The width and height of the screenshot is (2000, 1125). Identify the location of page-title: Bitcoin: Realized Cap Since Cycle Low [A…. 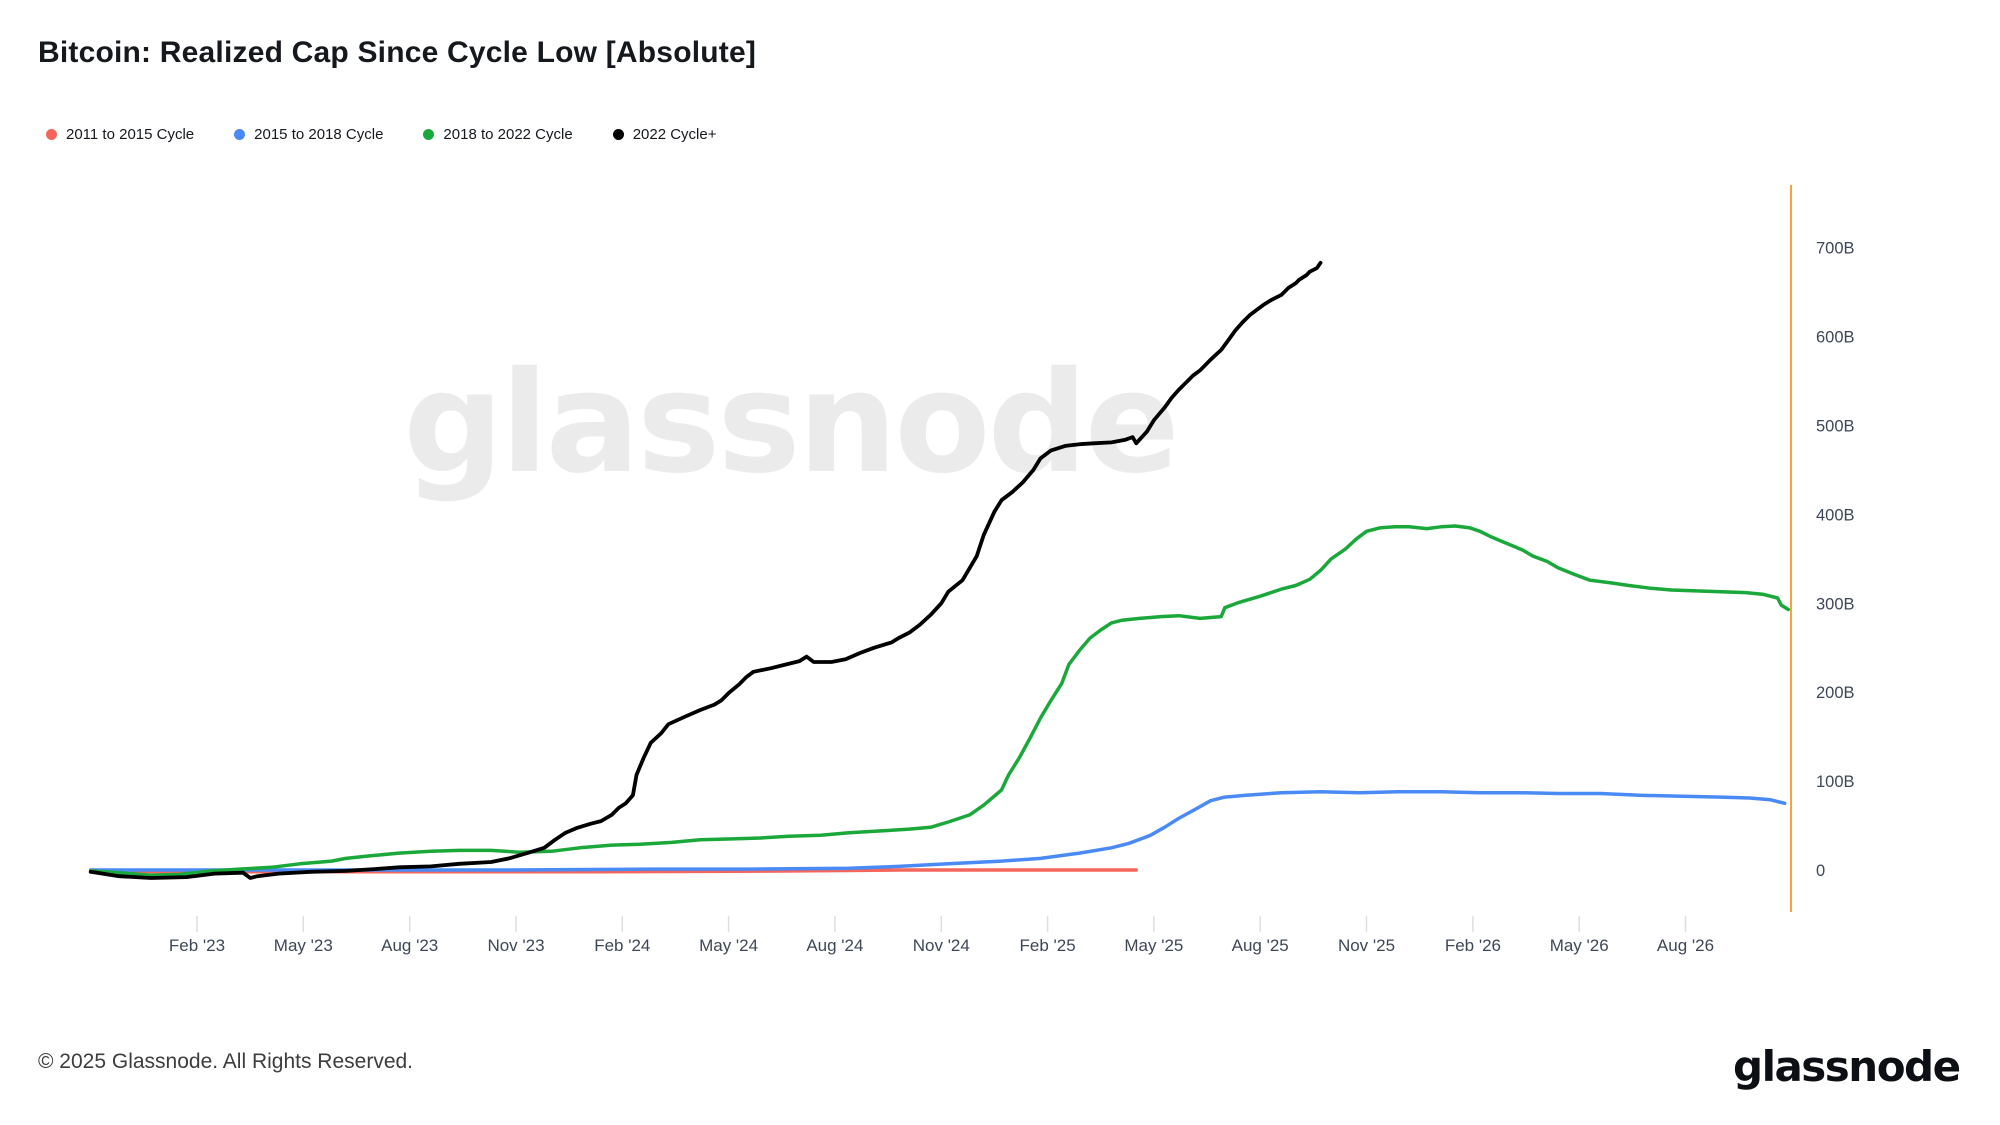
(397, 52).